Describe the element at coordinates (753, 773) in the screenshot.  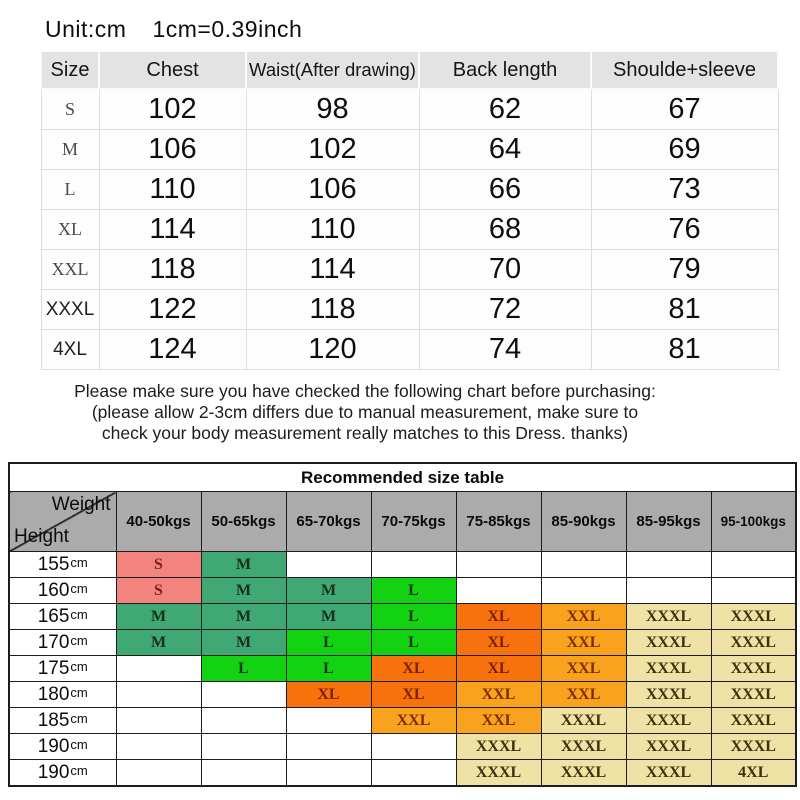
I see `recommended-size-cell: 4XL` at that location.